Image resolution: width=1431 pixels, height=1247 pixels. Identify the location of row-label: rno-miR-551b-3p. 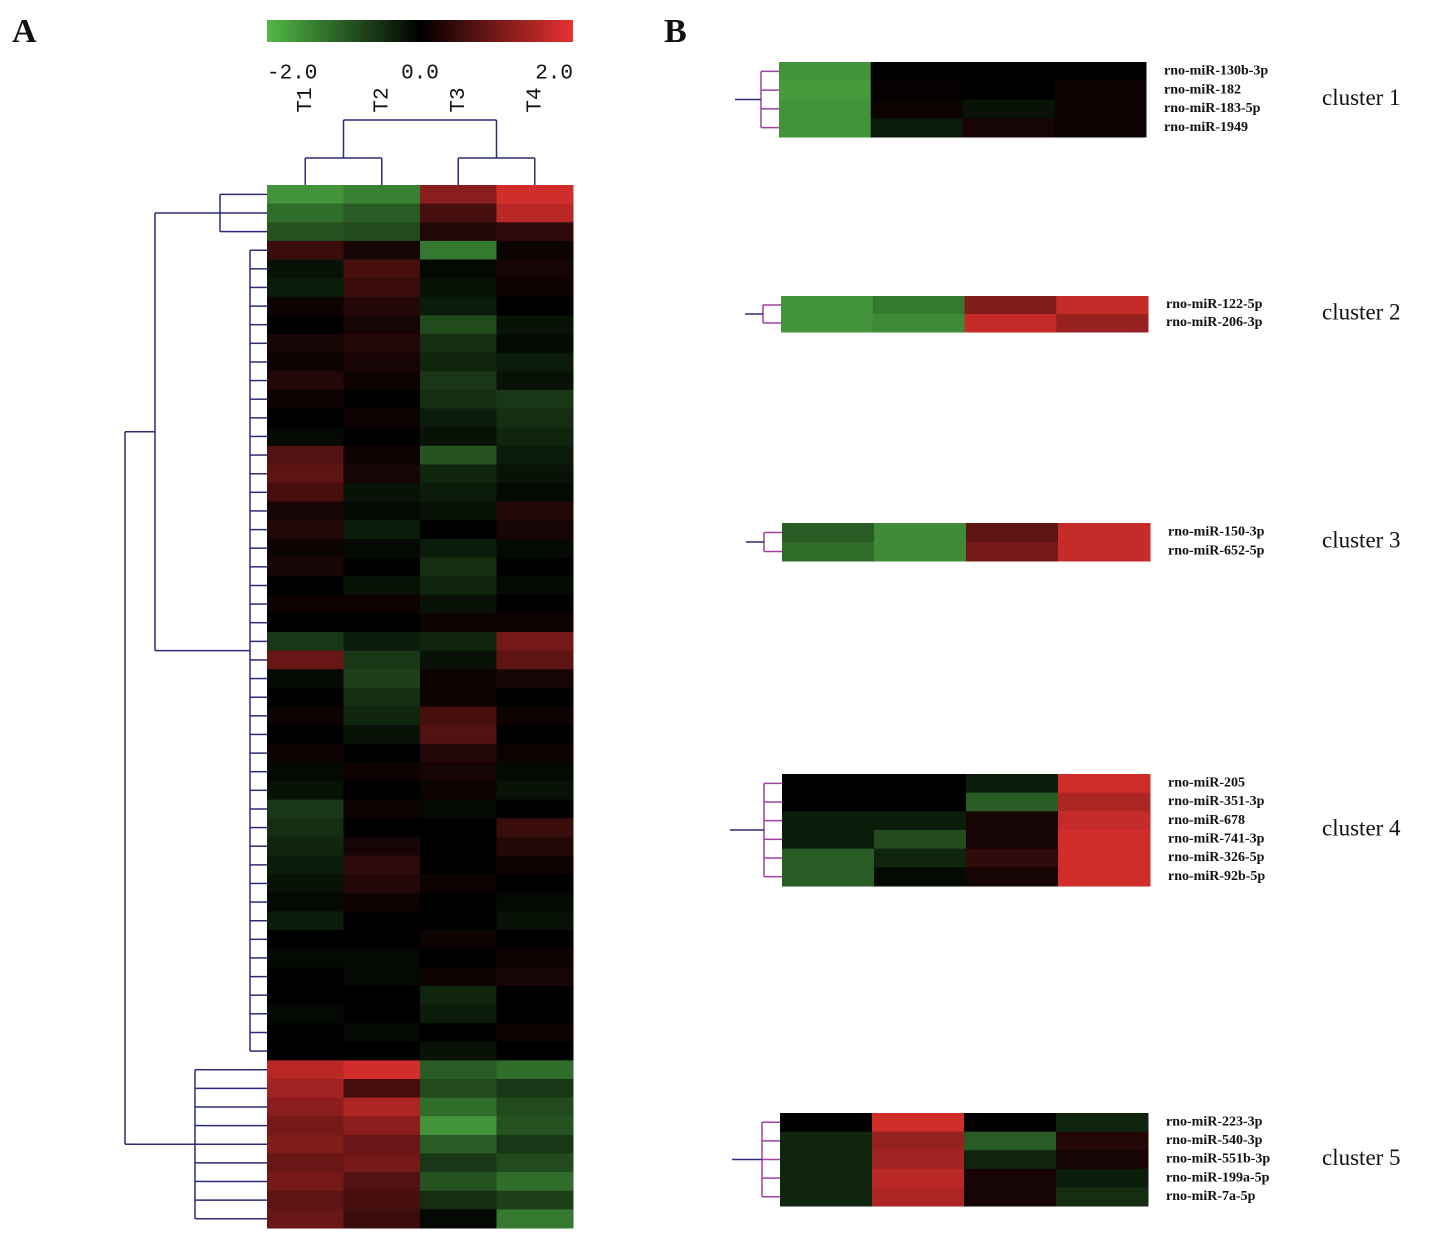
(1218, 1159).